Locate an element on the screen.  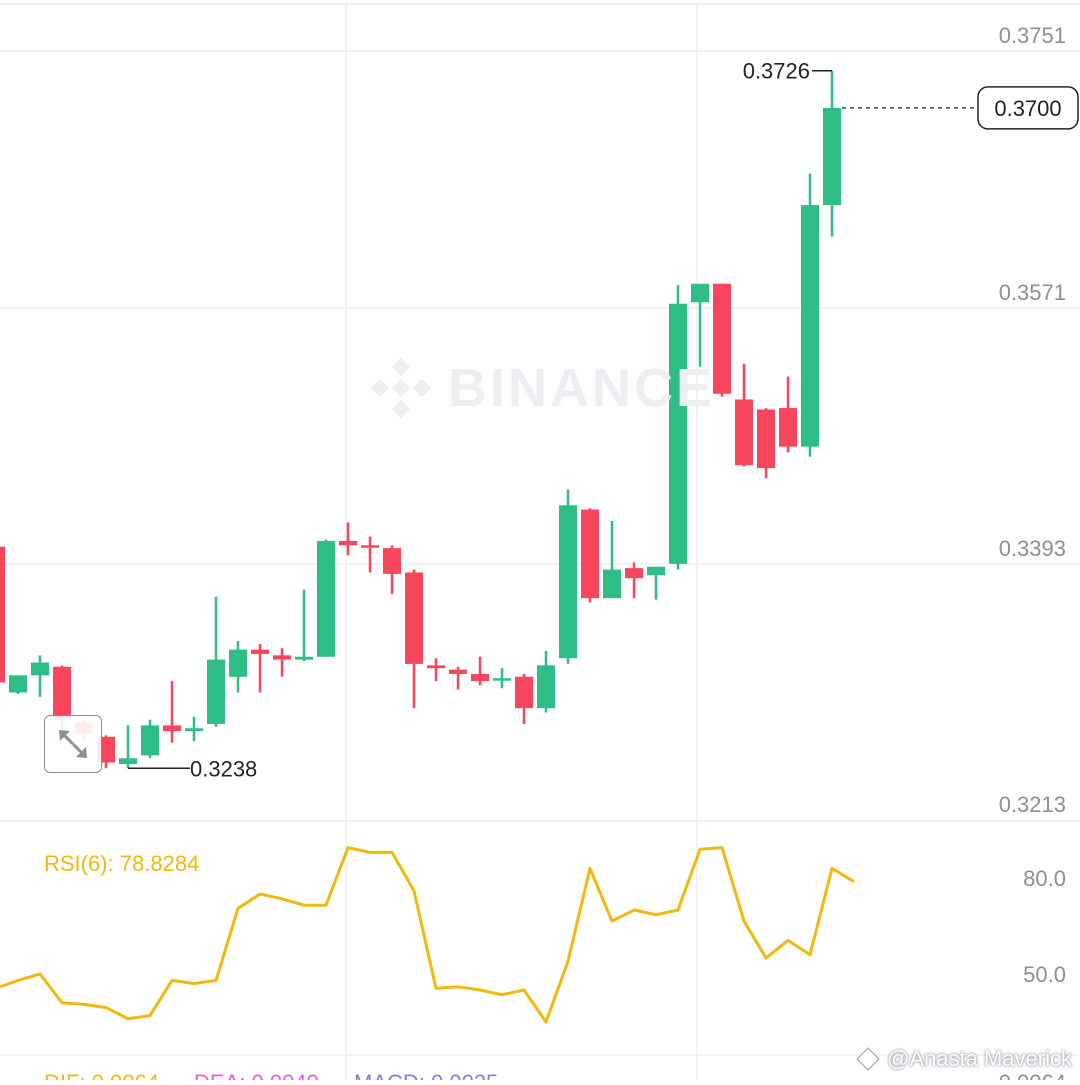
price-tick-label: 0.3393 is located at coordinates (1032, 548).